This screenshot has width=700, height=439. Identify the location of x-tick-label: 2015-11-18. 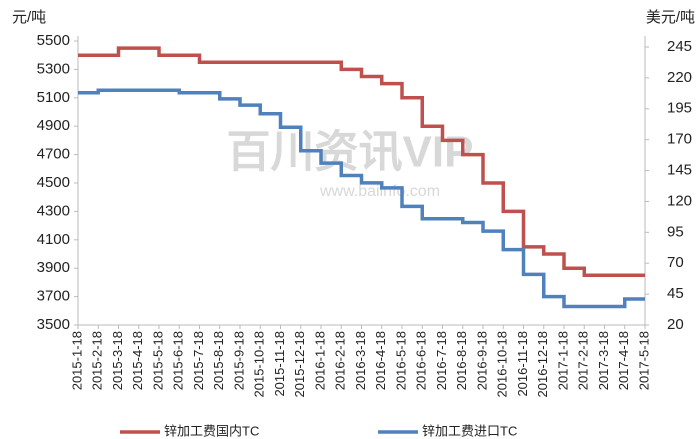
(279, 364).